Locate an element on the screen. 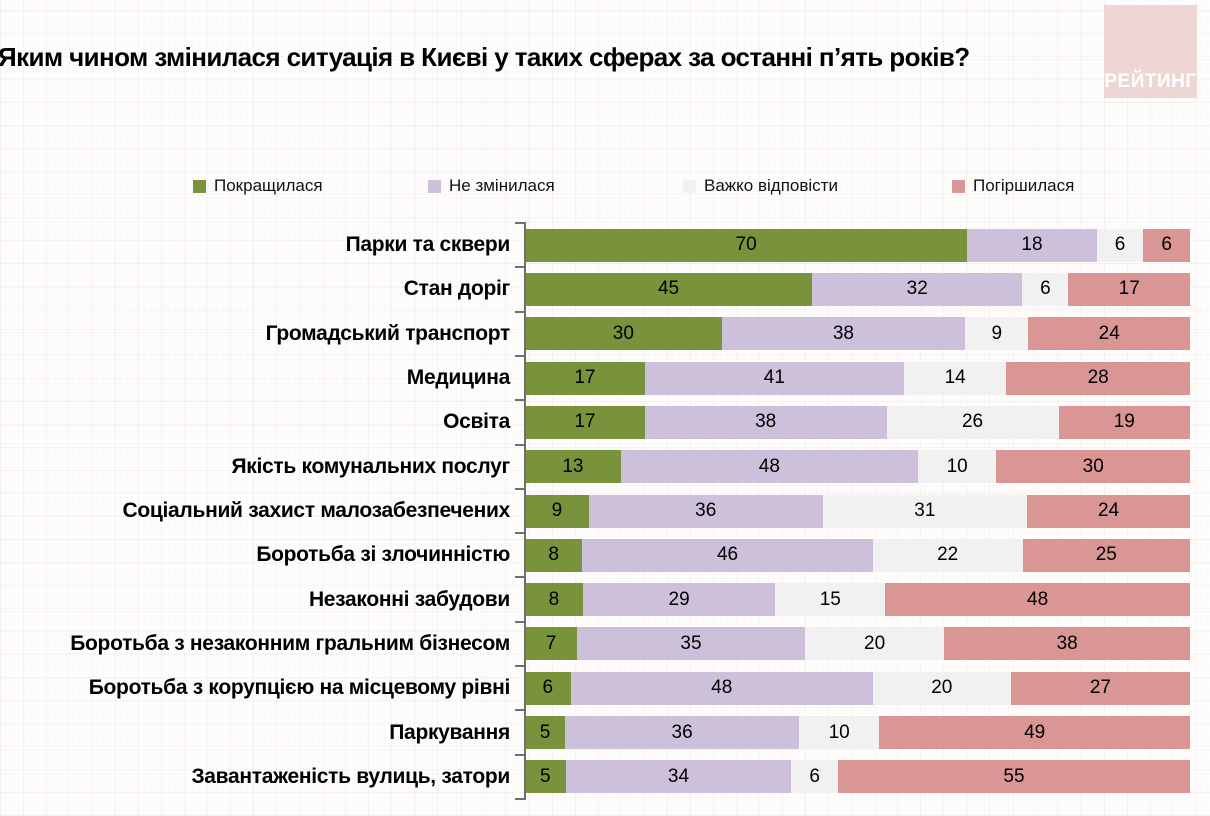 The height and width of the screenshot is (816, 1210). bar-segment-hard-to-say: 15 is located at coordinates (830, 600).